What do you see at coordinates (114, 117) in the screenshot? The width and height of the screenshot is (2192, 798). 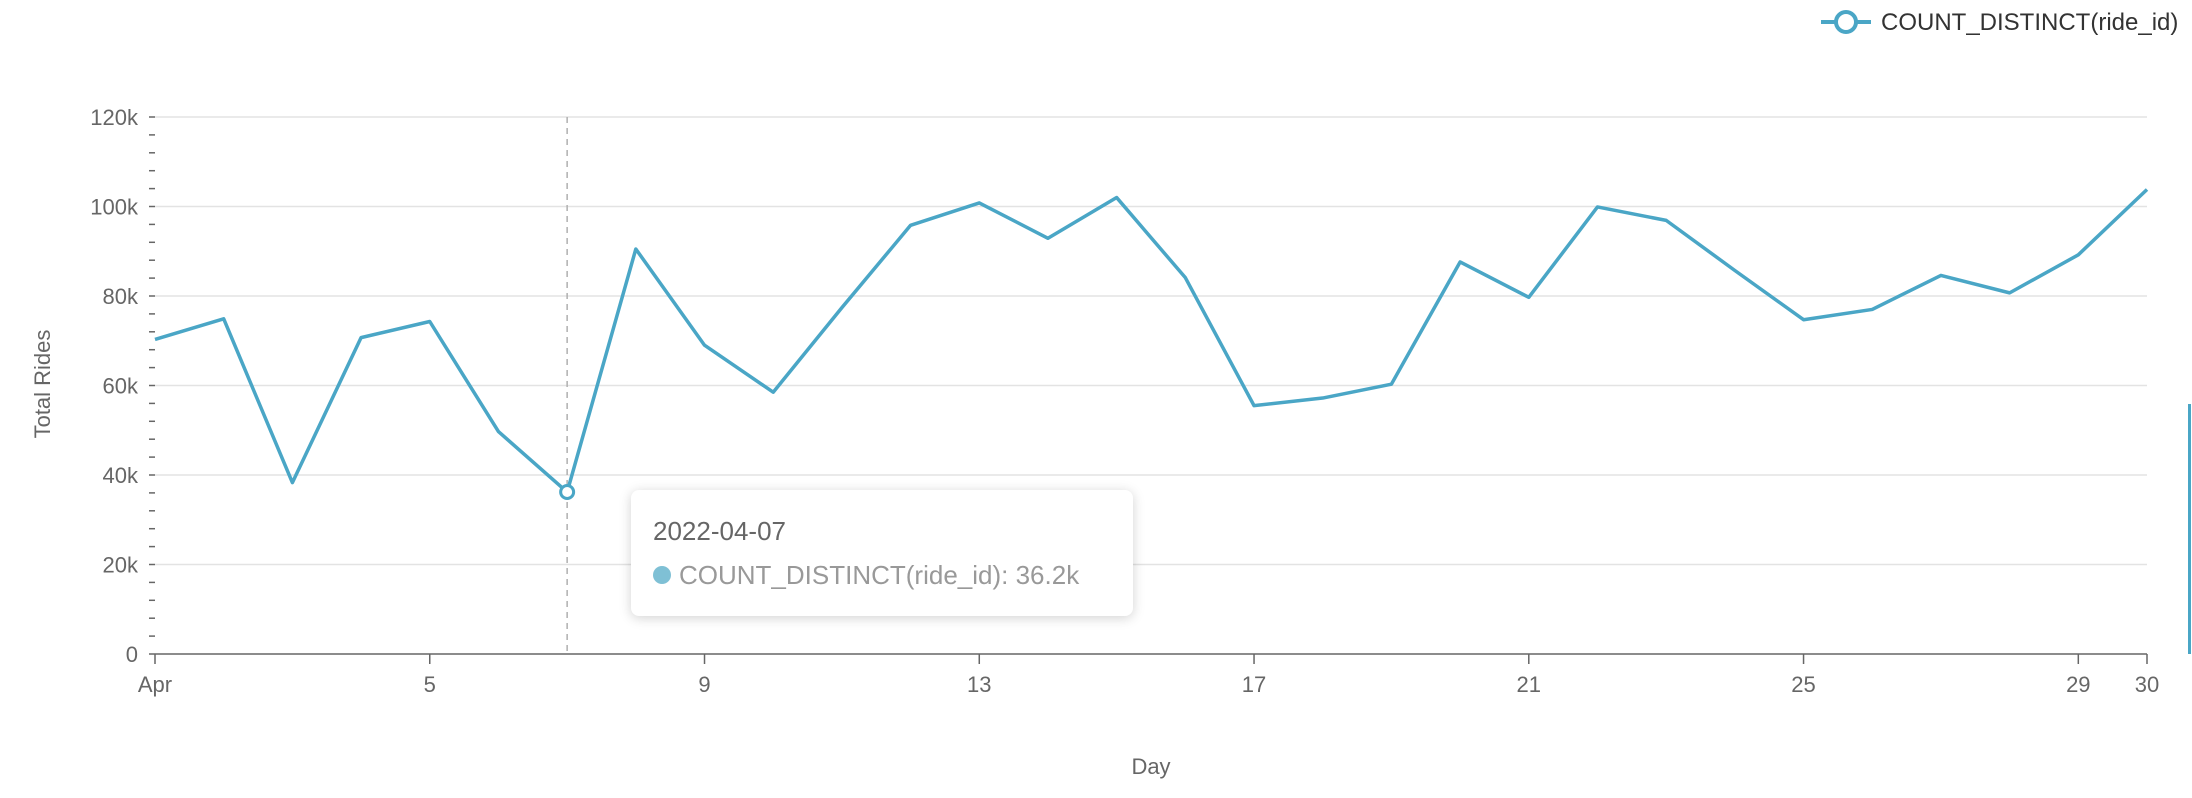 I see `y-tick-label: 120k` at bounding box center [114, 117].